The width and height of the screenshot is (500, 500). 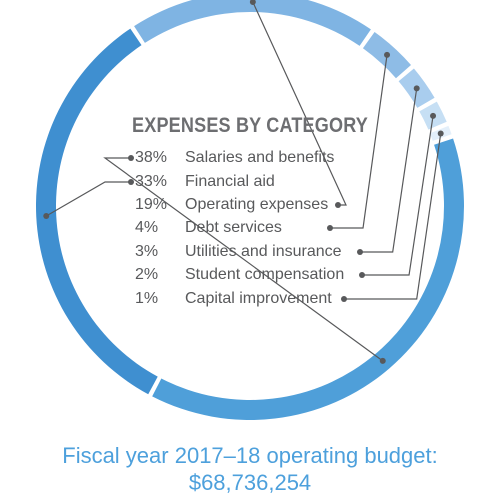 I want to click on value-label-utilities: 3%, so click(x=147, y=251).